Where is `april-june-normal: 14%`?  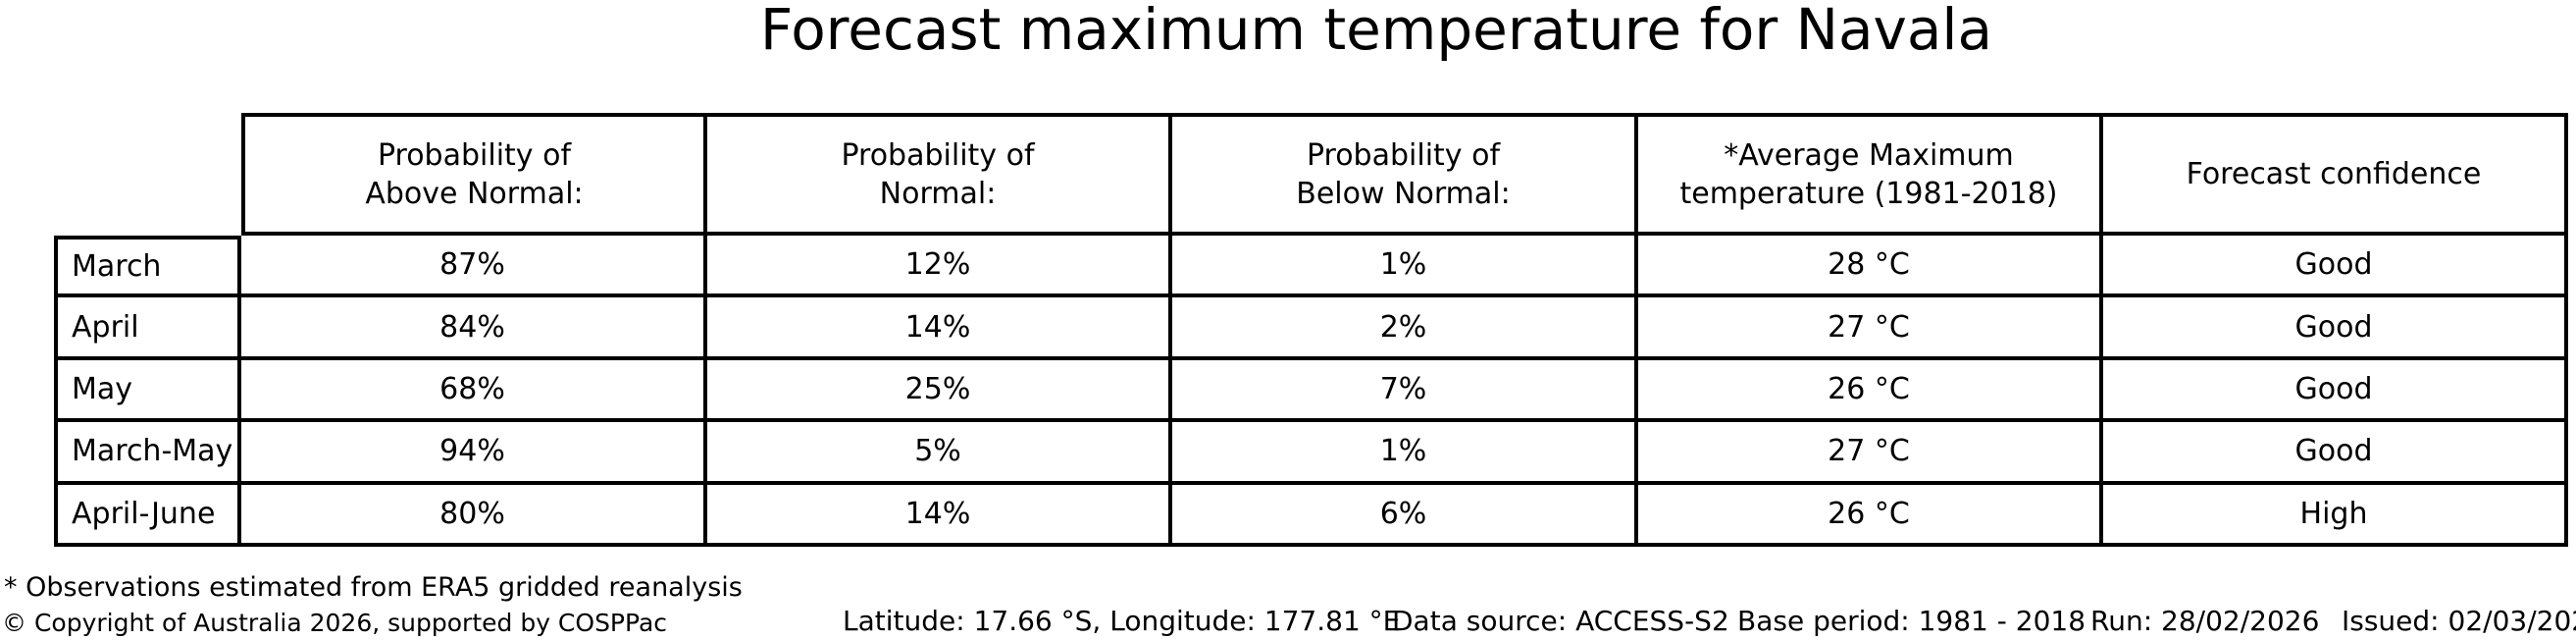
april-june-normal: 14% is located at coordinates (939, 515).